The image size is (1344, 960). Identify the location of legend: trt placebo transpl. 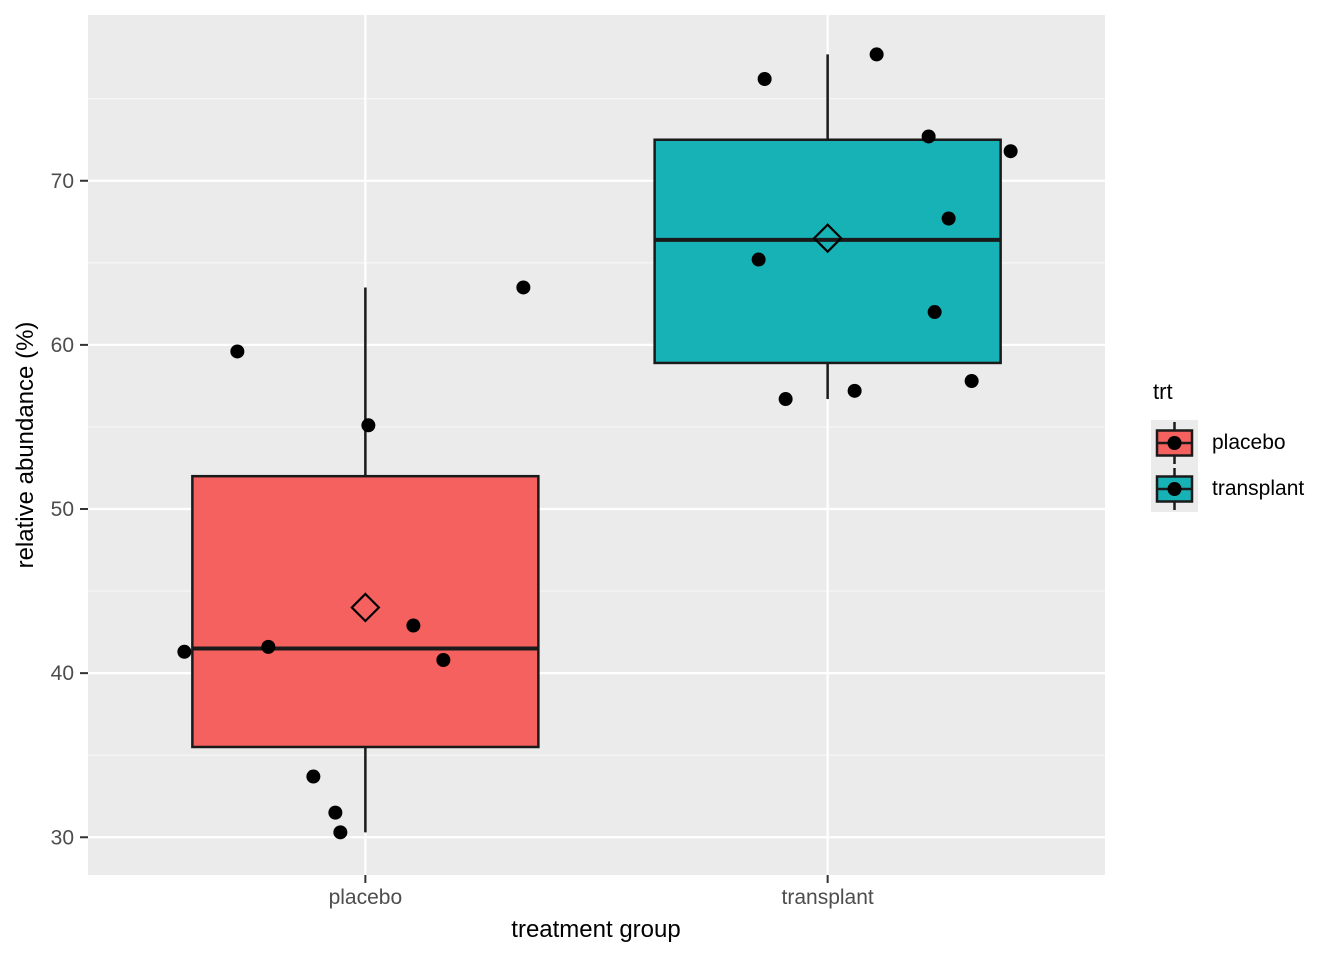
(1227, 445).